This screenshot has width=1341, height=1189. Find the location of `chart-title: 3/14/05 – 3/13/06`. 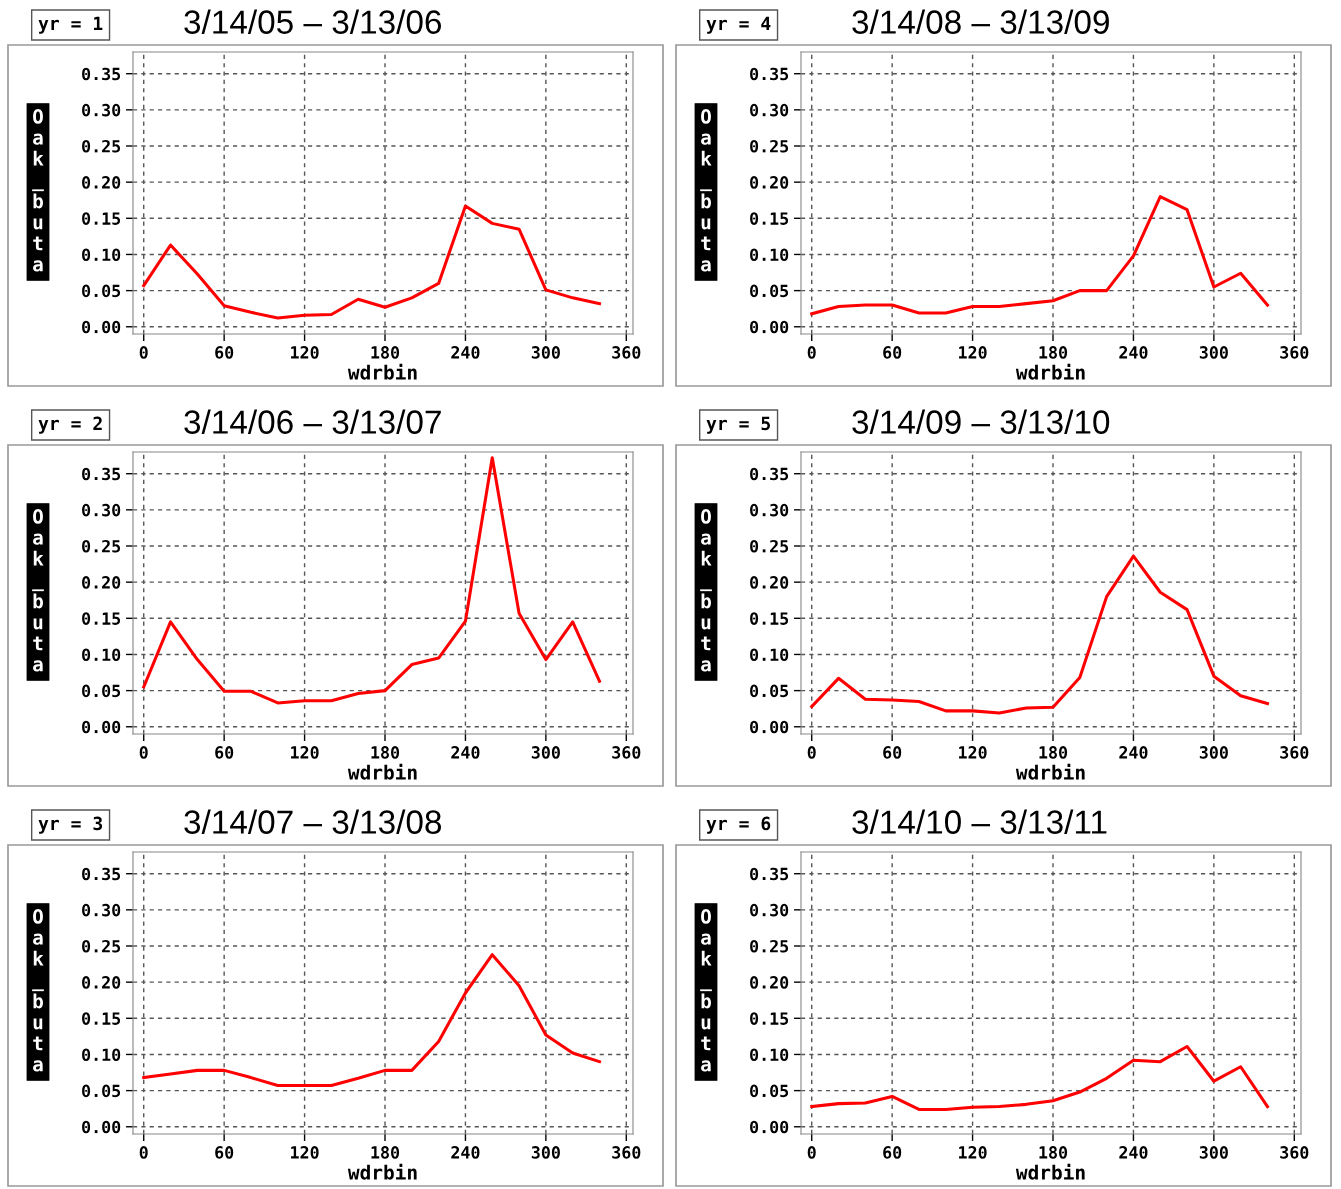

chart-title: 3/14/05 – 3/13/06 is located at coordinates (313, 21).